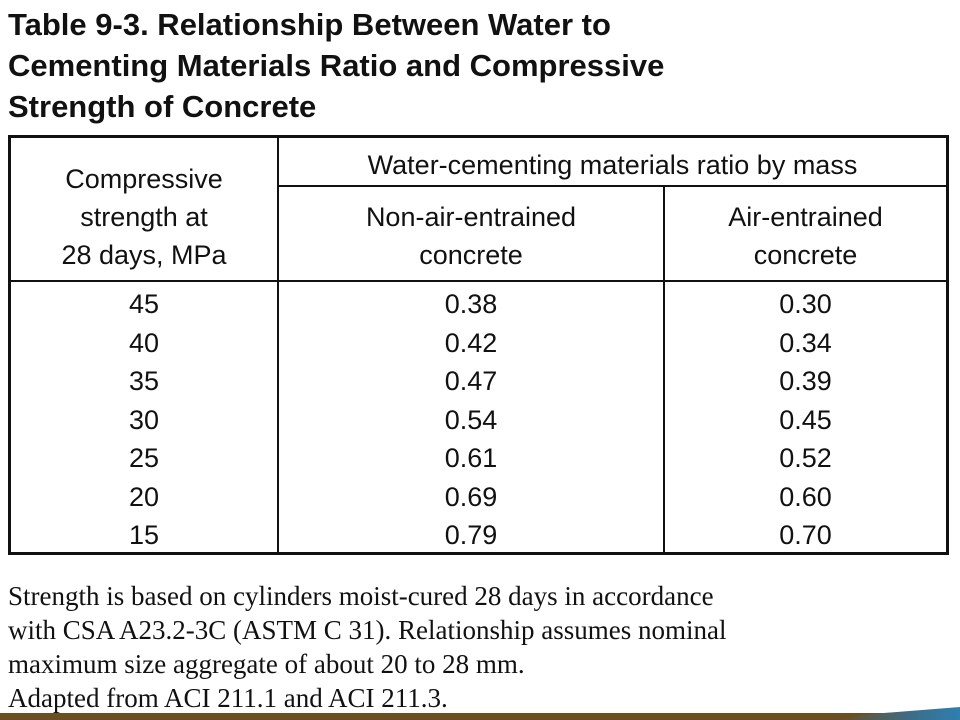  I want to click on table-cell: 0.34, so click(805, 342).